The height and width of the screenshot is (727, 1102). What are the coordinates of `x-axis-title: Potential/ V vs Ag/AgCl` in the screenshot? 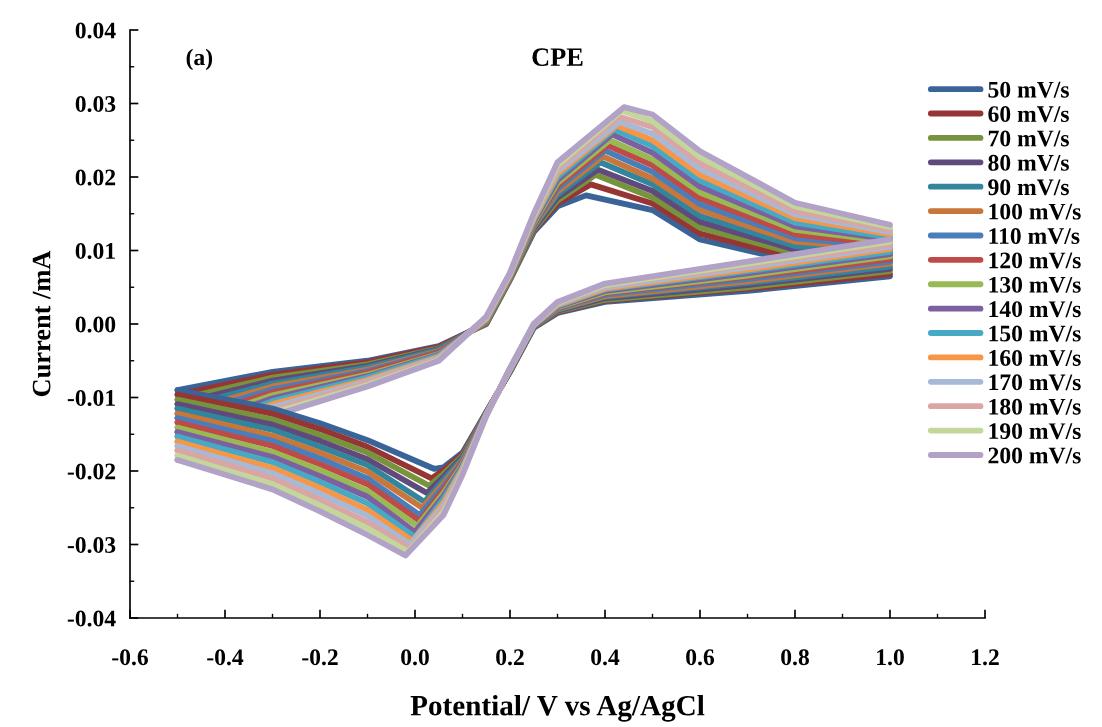 It's located at (557, 708).